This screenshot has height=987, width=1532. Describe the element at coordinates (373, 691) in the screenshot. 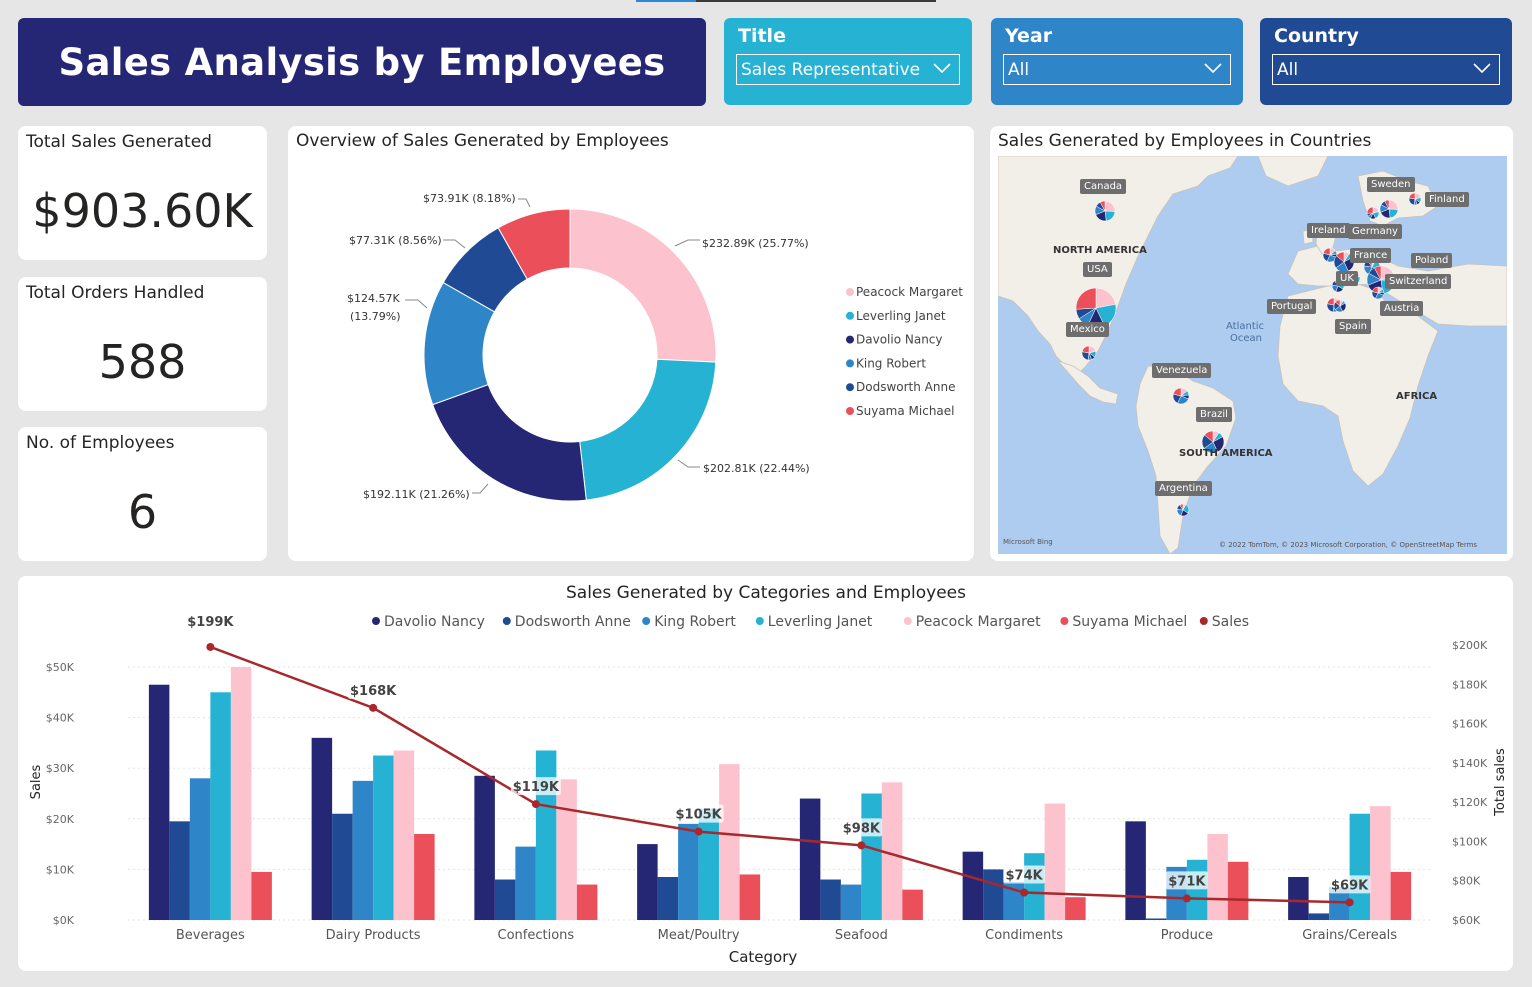

I see `sales-data-label: $168K` at that location.